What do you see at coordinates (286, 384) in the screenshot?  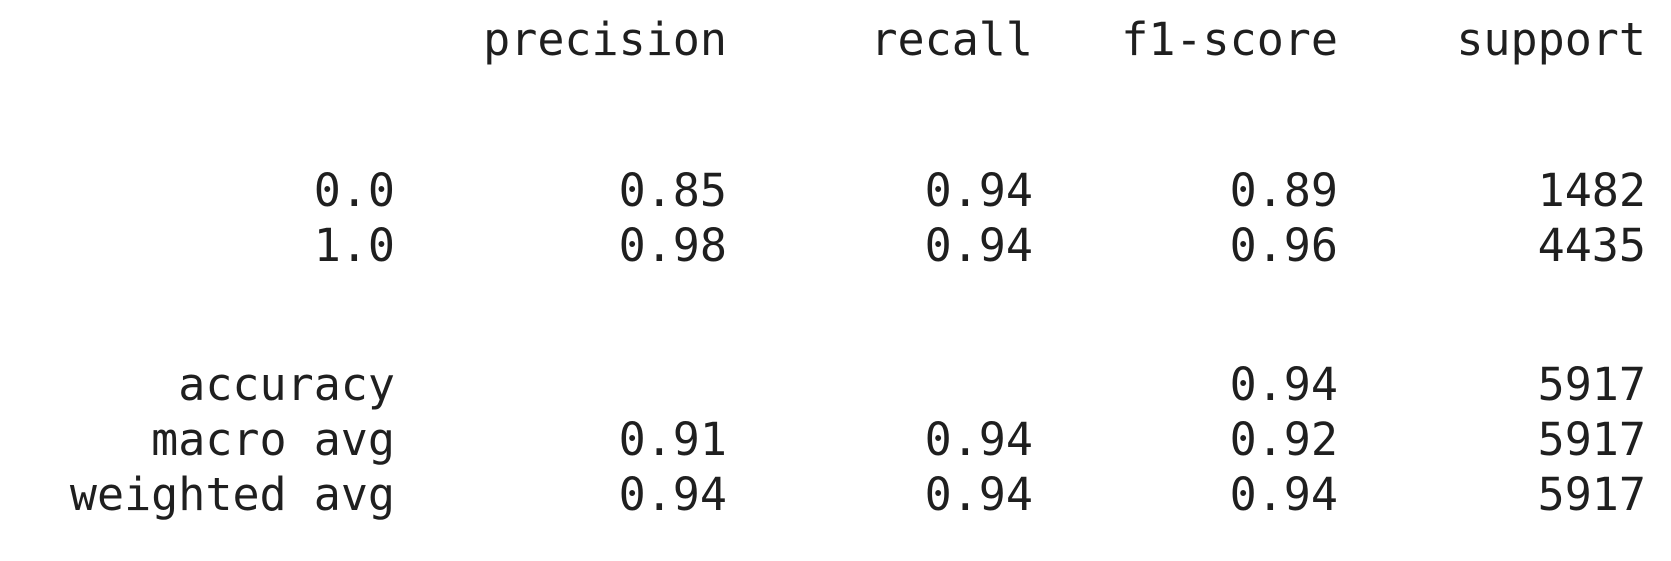 I see `accuracy-label: accuracy` at bounding box center [286, 384].